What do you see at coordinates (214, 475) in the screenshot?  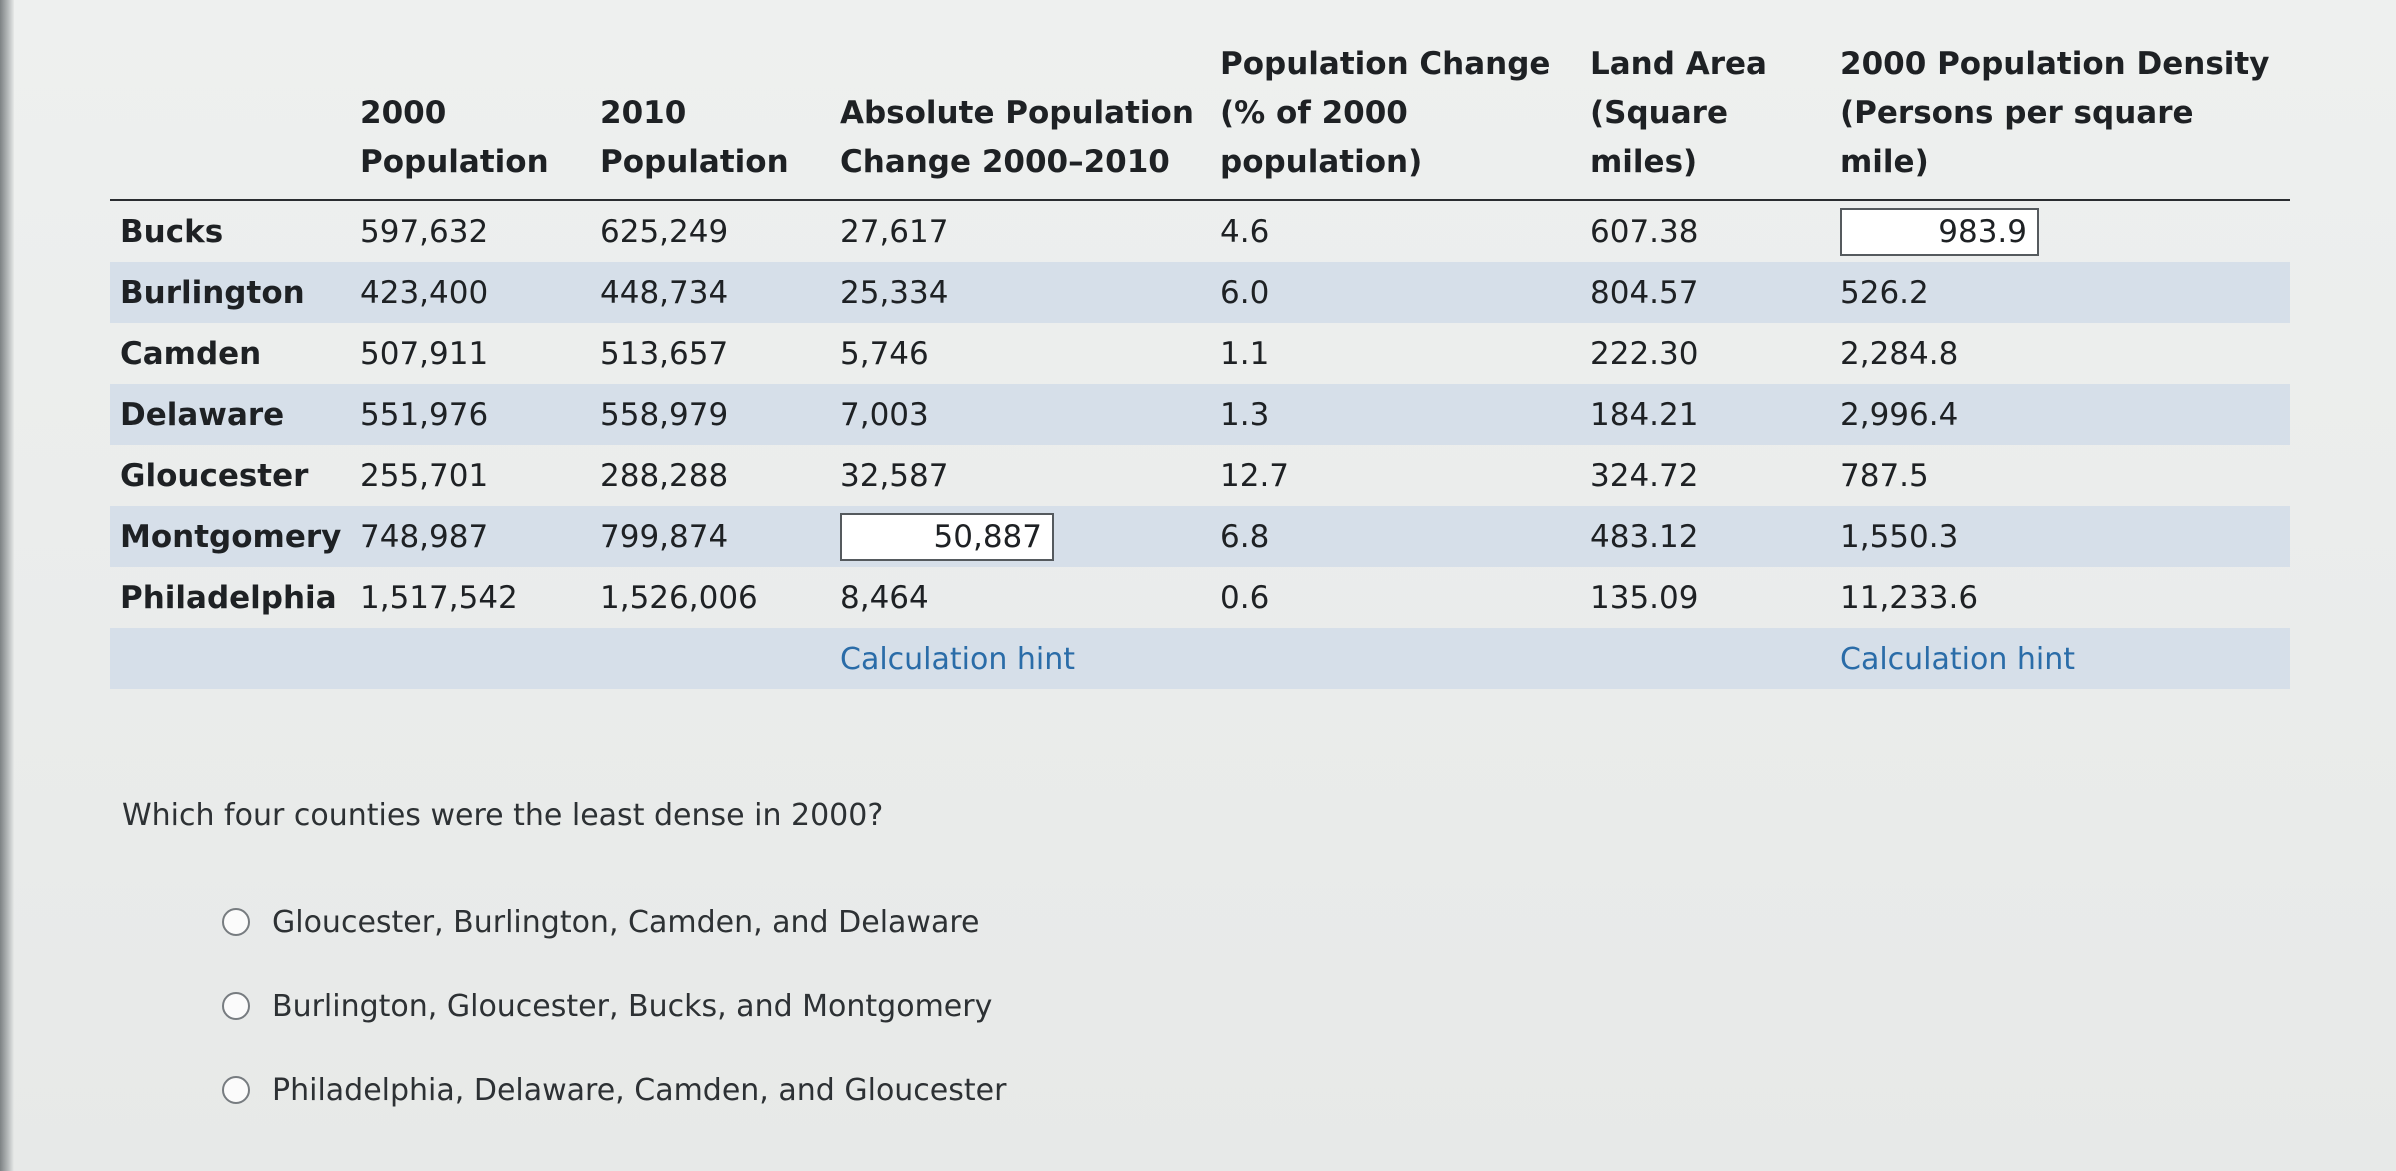 I see `county-name: Gloucester` at bounding box center [214, 475].